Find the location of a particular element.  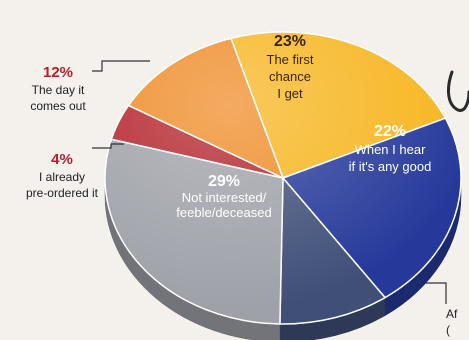

slice-label-line-5-1: comes out is located at coordinates (58, 106).